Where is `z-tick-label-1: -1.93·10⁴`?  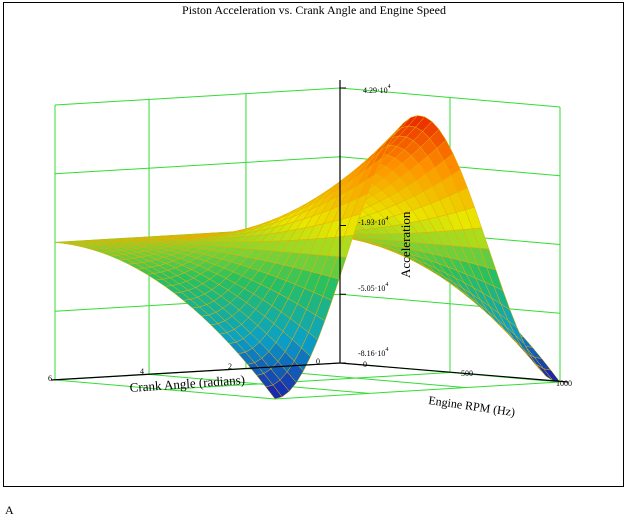 z-tick-label-1: -1.93·10⁴ is located at coordinates (373, 221).